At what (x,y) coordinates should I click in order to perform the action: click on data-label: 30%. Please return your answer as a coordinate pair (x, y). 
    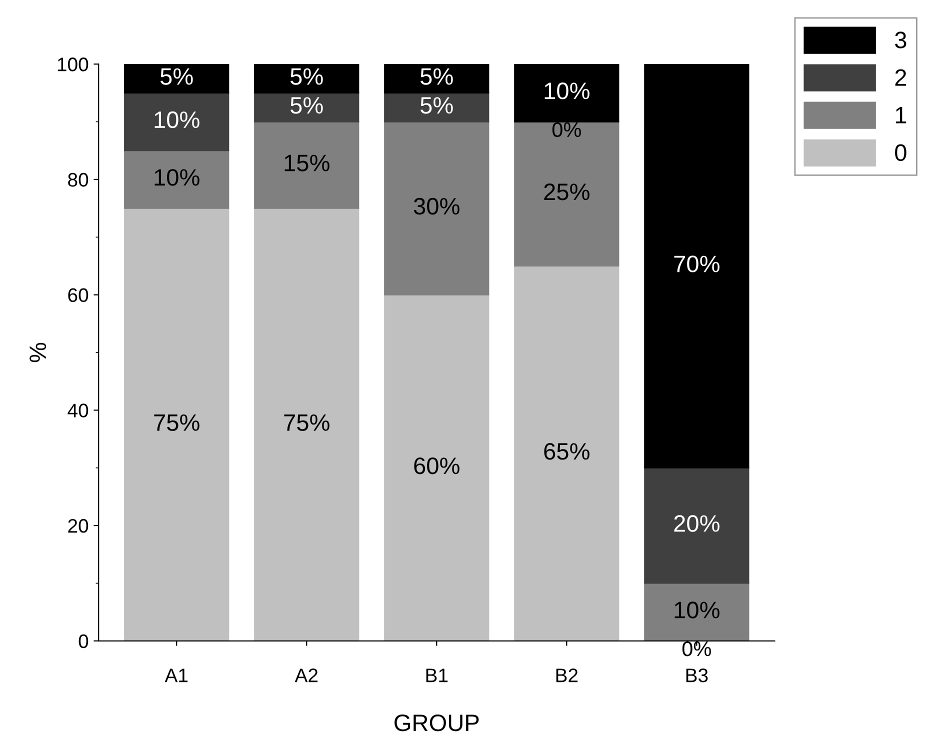
    Looking at the image, I should click on (437, 206).